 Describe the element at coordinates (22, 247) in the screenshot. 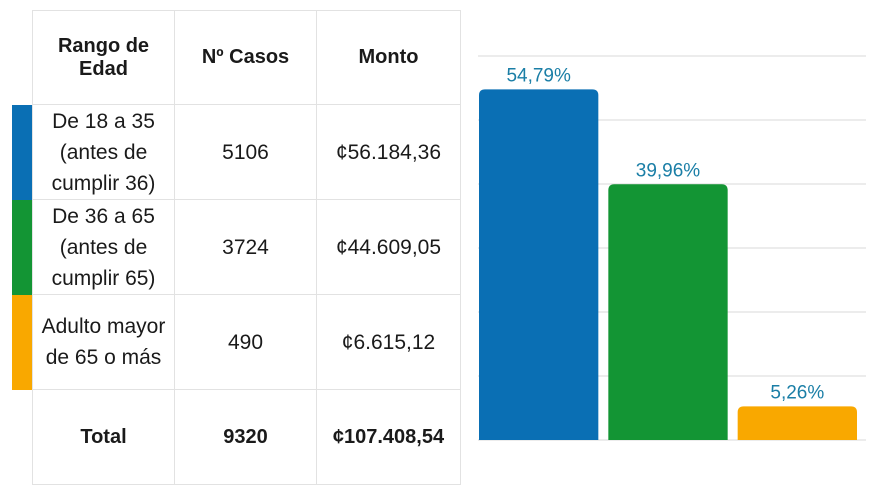

I see `row-color-swatch-green` at that location.